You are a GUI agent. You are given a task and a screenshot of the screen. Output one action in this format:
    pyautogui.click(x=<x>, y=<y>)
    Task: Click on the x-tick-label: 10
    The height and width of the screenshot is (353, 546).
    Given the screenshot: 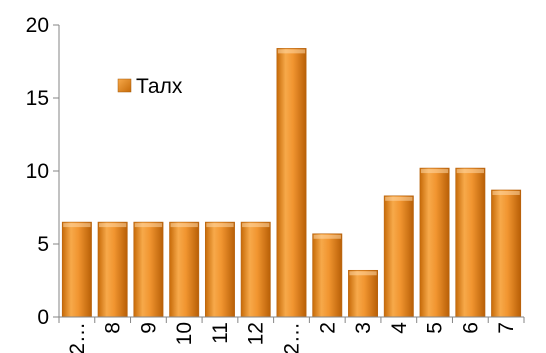 What is the action you would take?
    pyautogui.click(x=184, y=333)
    